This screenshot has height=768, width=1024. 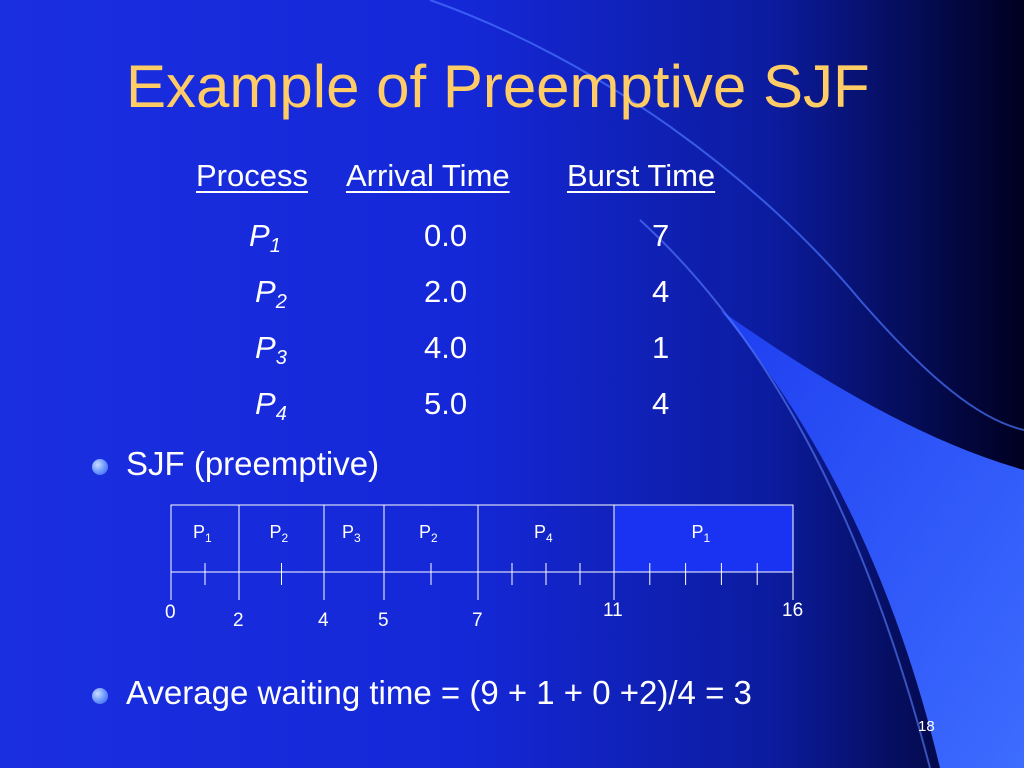 I want to click on burst-value: 7, so click(x=661, y=235).